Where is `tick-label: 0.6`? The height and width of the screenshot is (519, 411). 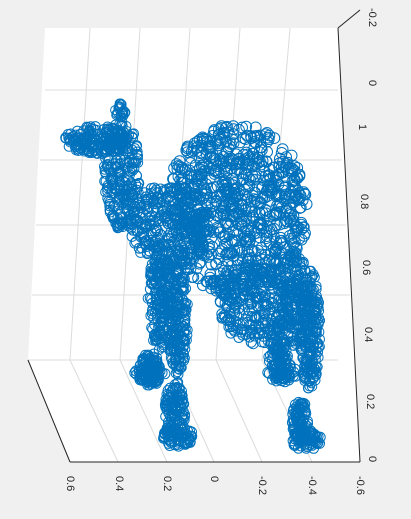 tick-label: 0.6 is located at coordinates (70, 483).